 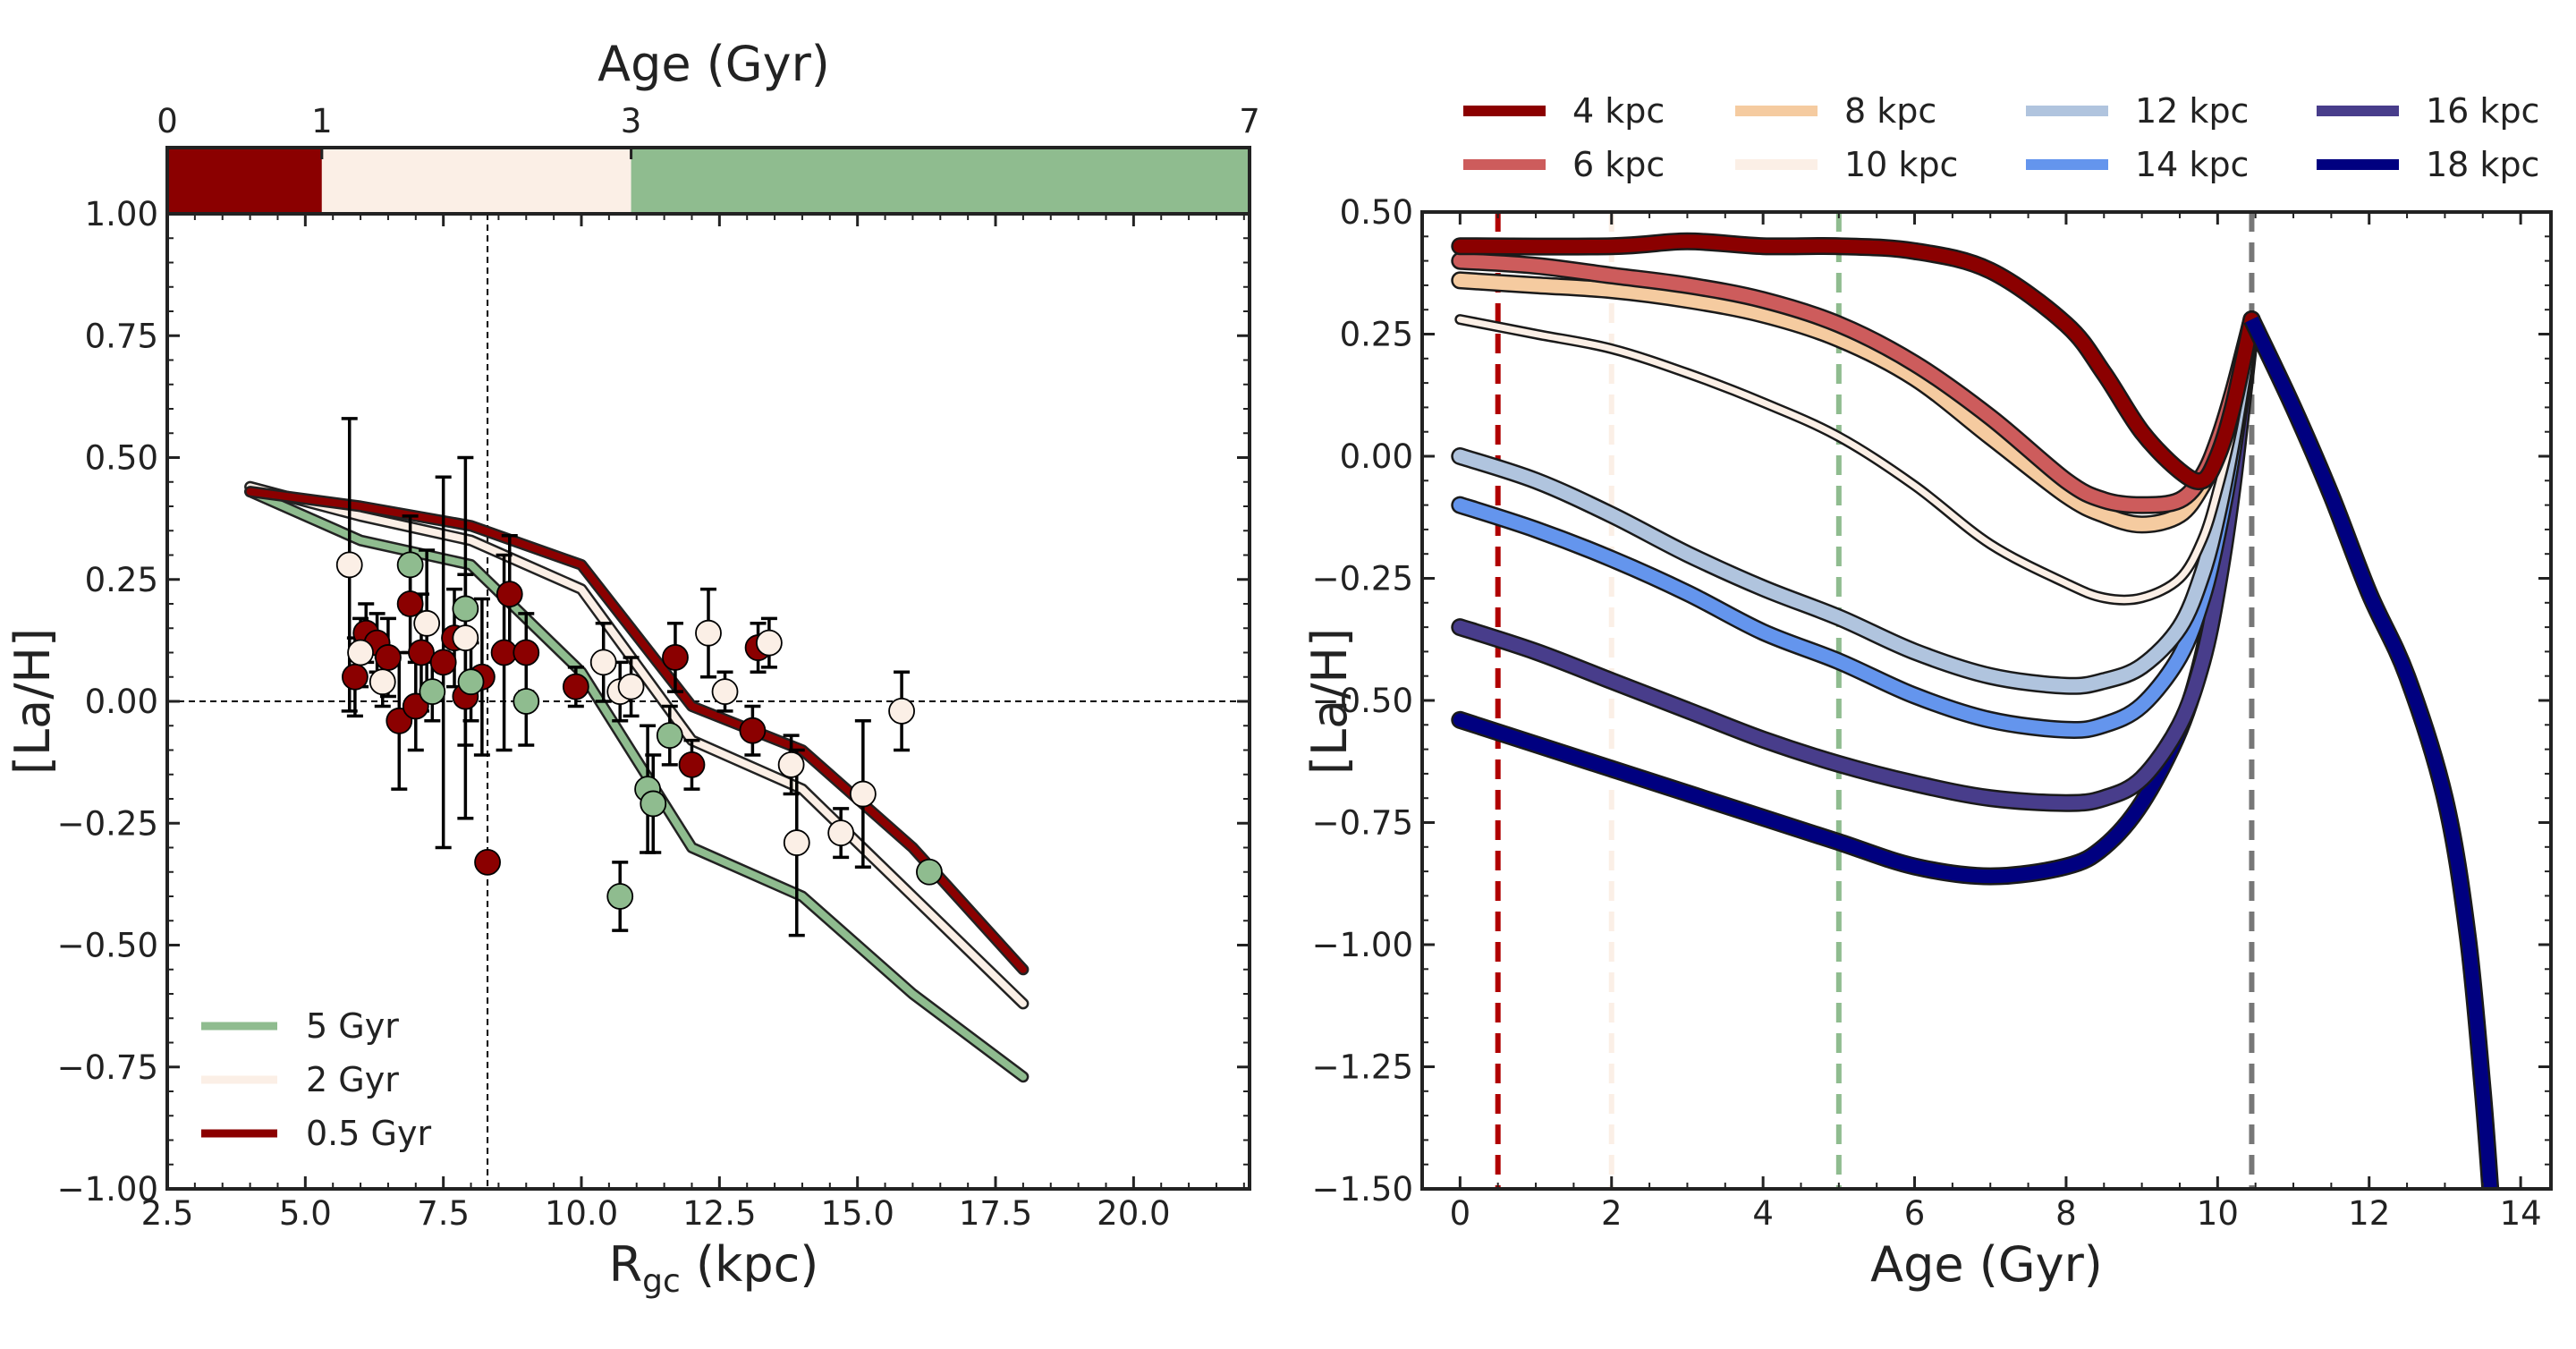 What do you see at coordinates (1249, 121) in the screenshot?
I see `age-bar-tick-label: 7` at bounding box center [1249, 121].